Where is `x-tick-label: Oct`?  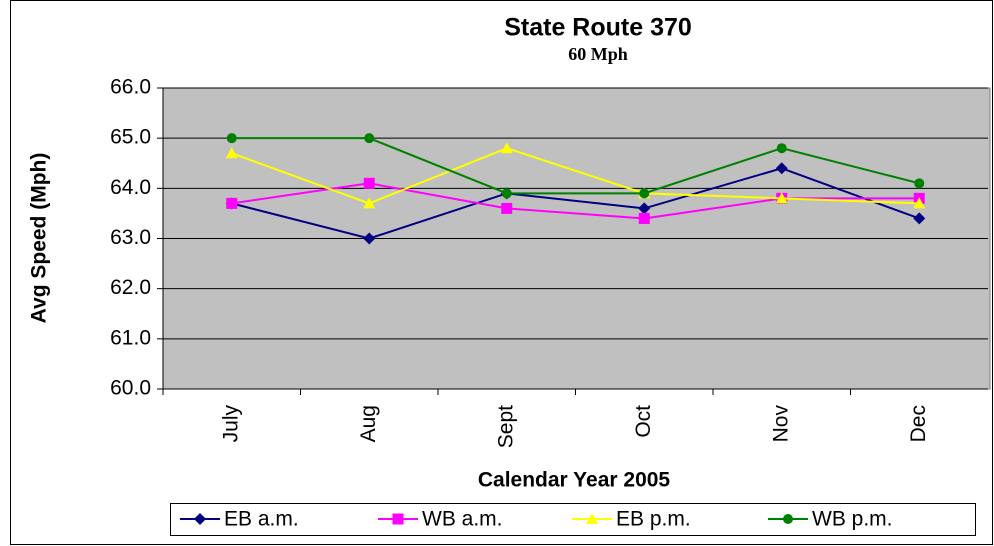
x-tick-label: Oct is located at coordinates (643, 421).